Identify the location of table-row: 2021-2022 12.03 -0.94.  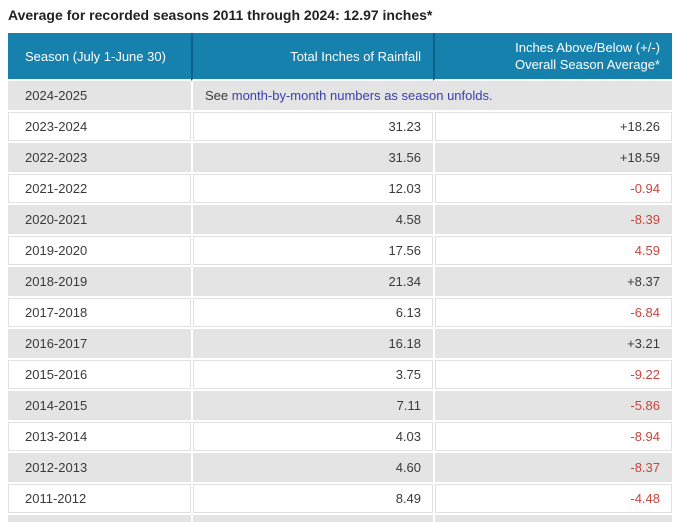
(340, 189).